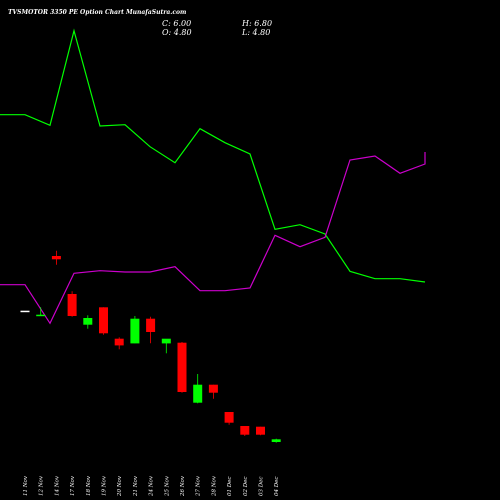  Describe the element at coordinates (214, 486) in the screenshot. I see `x-tick-label: 28 Nov` at that location.